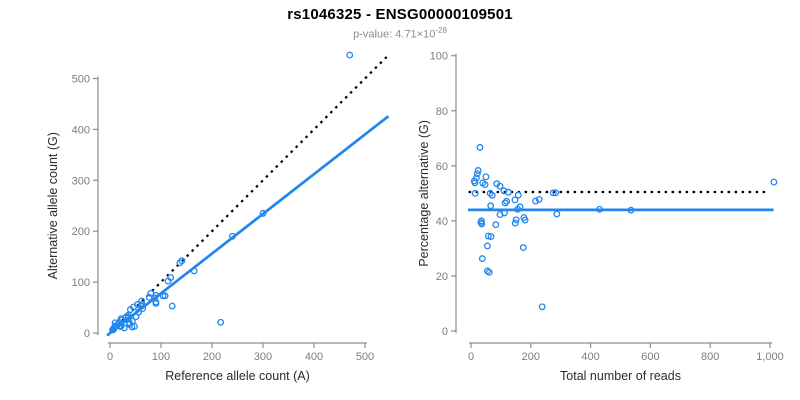 This screenshot has width=800, height=400. Describe the element at coordinates (365, 357) in the screenshot. I see `x-tick-label: 500` at that location.